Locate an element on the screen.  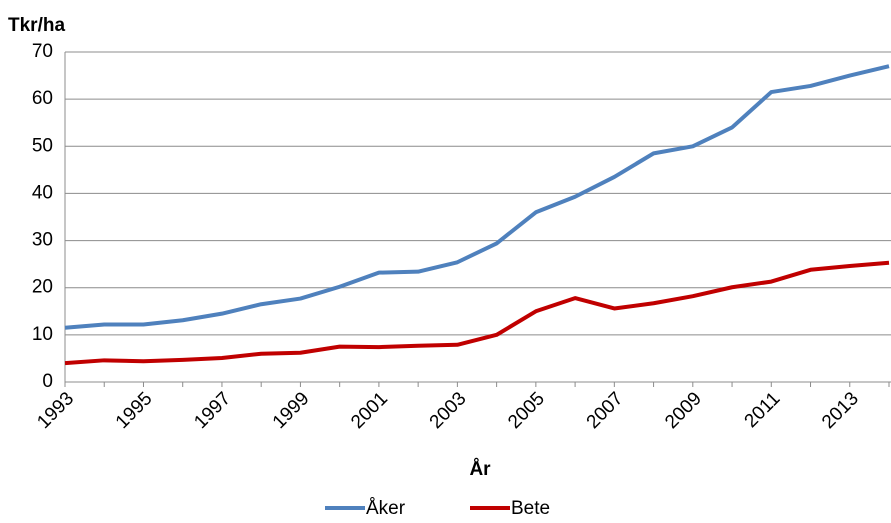
x-tick-label: 2011 is located at coordinates (763, 410).